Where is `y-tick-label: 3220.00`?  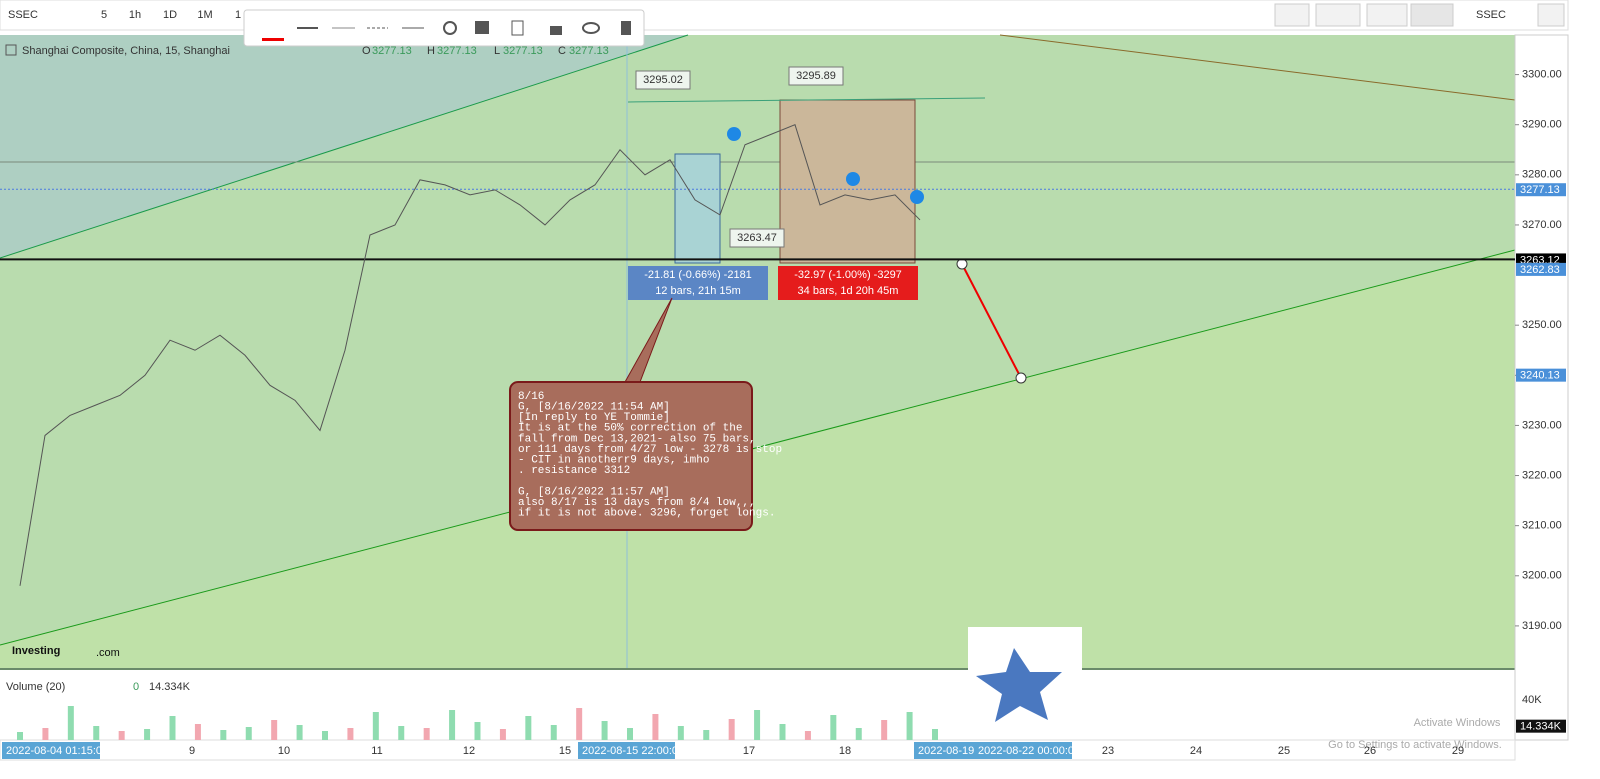 y-tick-label: 3220.00 is located at coordinates (1542, 475).